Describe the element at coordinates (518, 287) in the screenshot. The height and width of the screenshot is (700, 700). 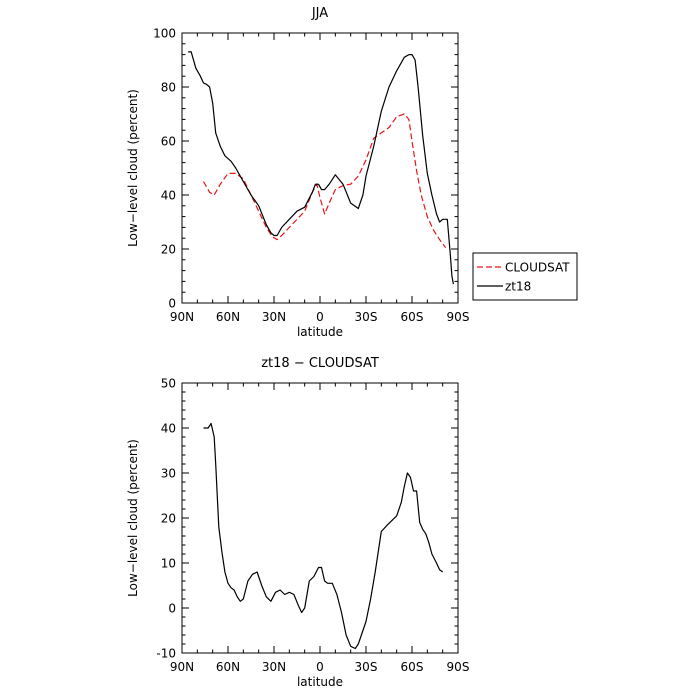
I see `legend-label: zt18` at that location.